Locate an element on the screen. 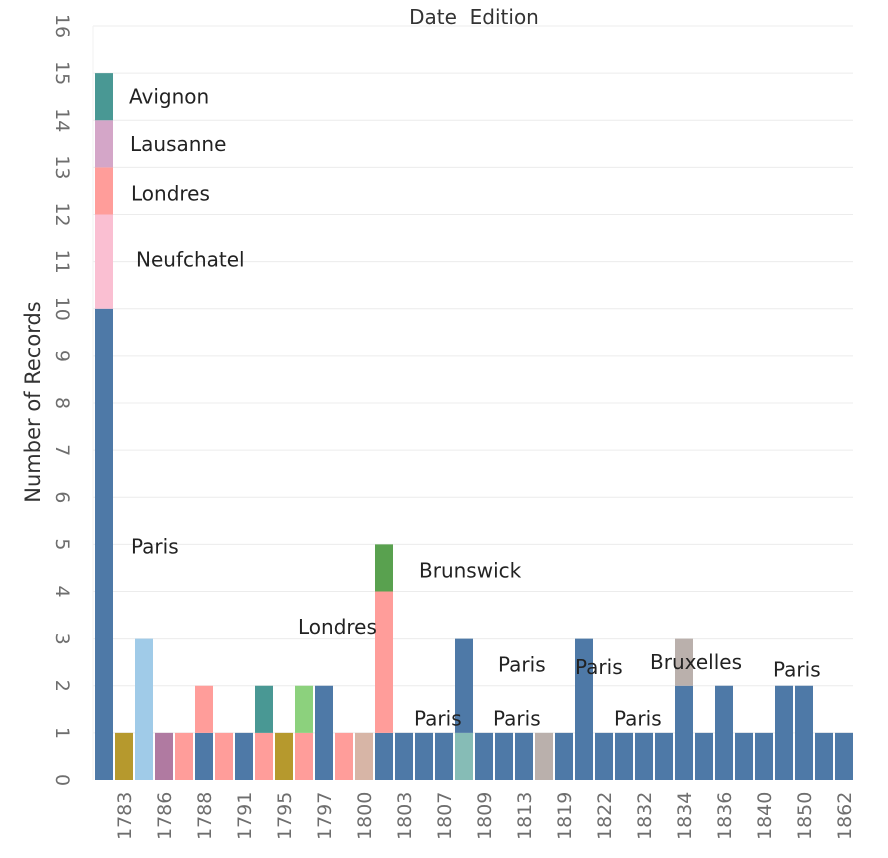 Image resolution: width=888 pixels, height=858 pixels. x-tick-label: 1807 is located at coordinates (445, 816).